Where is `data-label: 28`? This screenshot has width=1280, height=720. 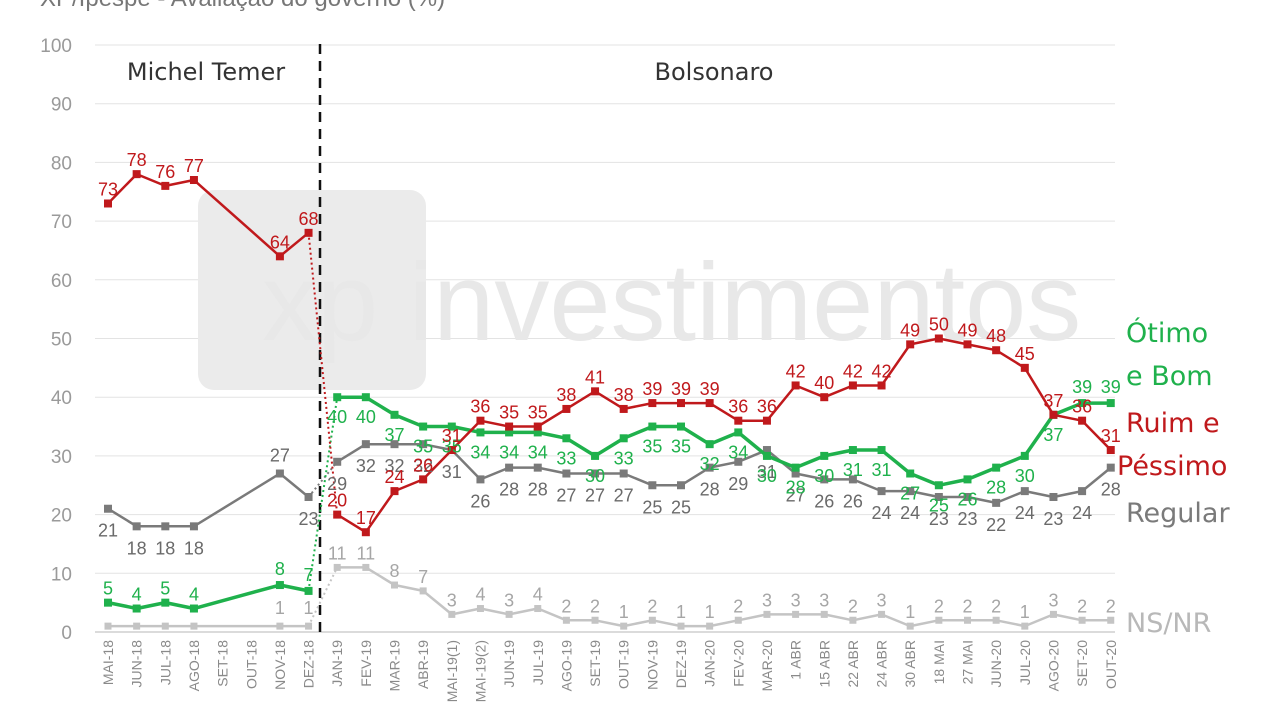 data-label: 28 is located at coordinates (996, 488).